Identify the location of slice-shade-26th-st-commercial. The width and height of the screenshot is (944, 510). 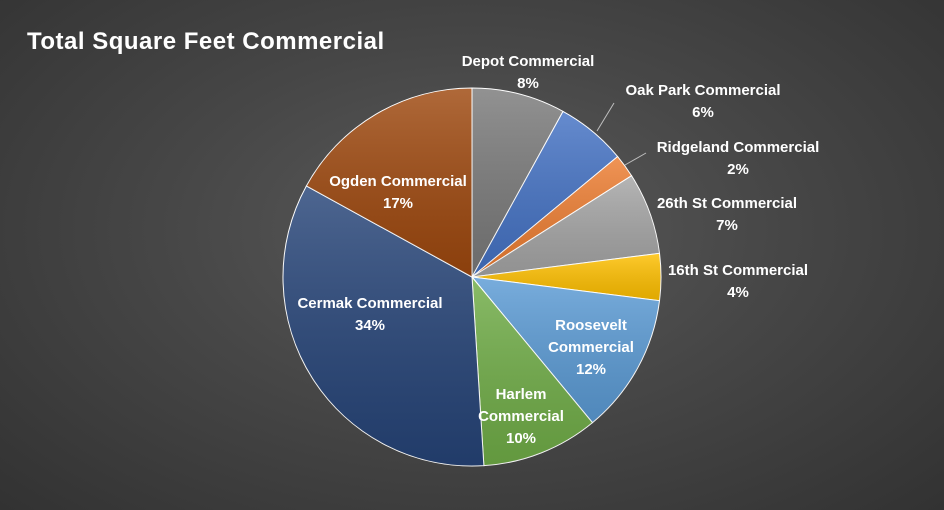
(566, 226).